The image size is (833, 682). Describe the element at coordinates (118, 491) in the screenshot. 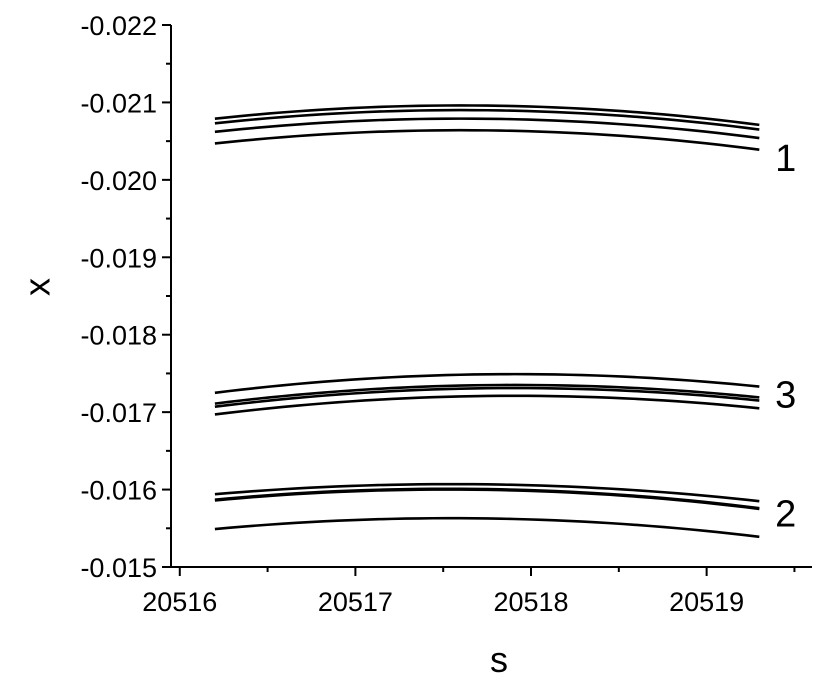

I see `y-tick-label: -0.016` at that location.